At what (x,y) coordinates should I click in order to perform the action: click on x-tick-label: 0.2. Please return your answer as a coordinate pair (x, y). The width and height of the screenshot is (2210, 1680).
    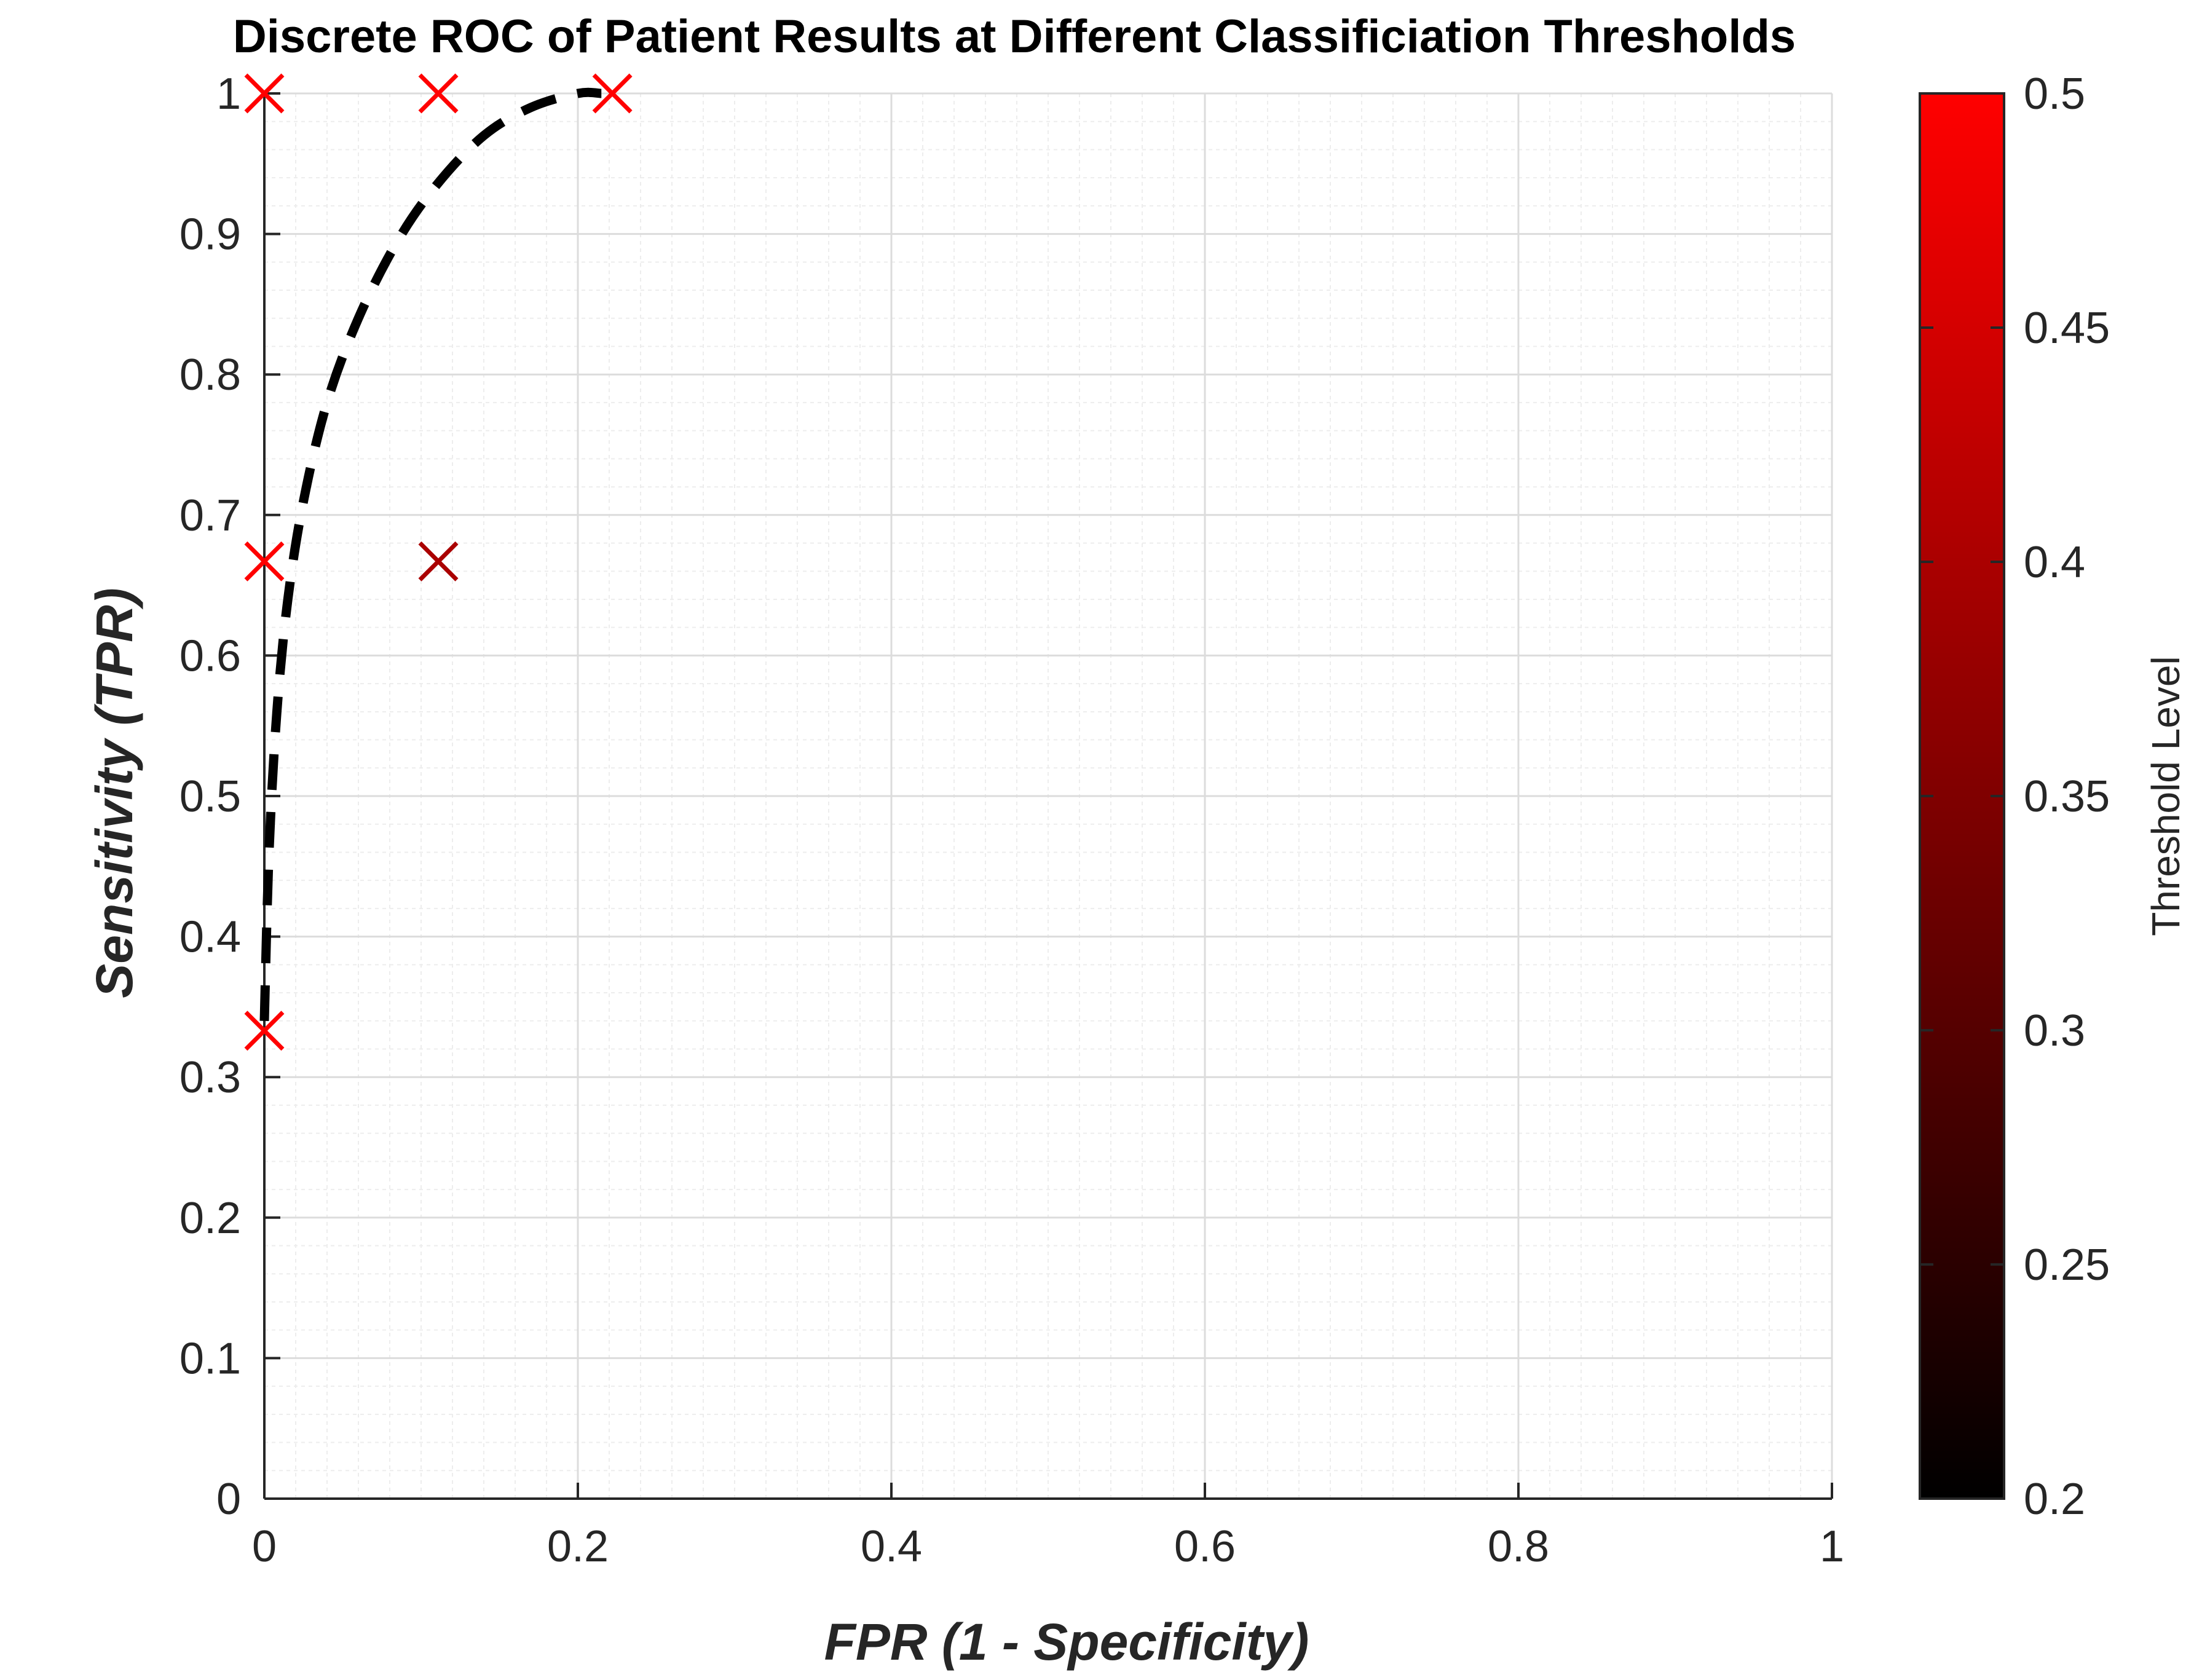
    Looking at the image, I should click on (578, 1546).